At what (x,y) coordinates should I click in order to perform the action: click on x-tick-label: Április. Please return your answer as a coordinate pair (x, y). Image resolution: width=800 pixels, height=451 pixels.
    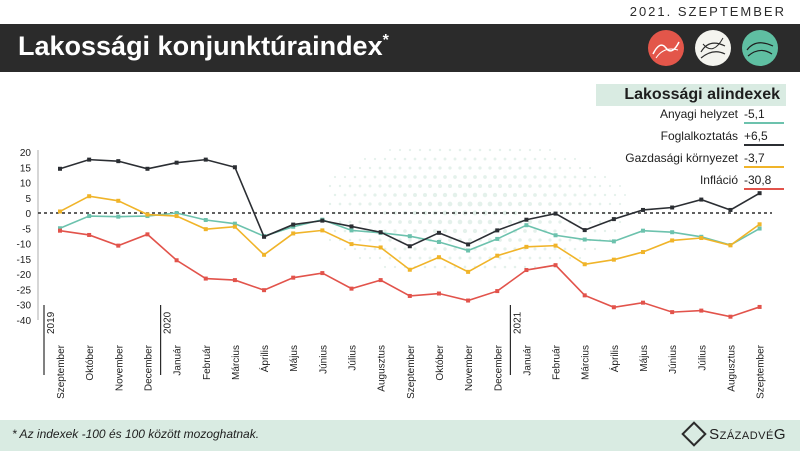
    Looking at the image, I should click on (264, 358).